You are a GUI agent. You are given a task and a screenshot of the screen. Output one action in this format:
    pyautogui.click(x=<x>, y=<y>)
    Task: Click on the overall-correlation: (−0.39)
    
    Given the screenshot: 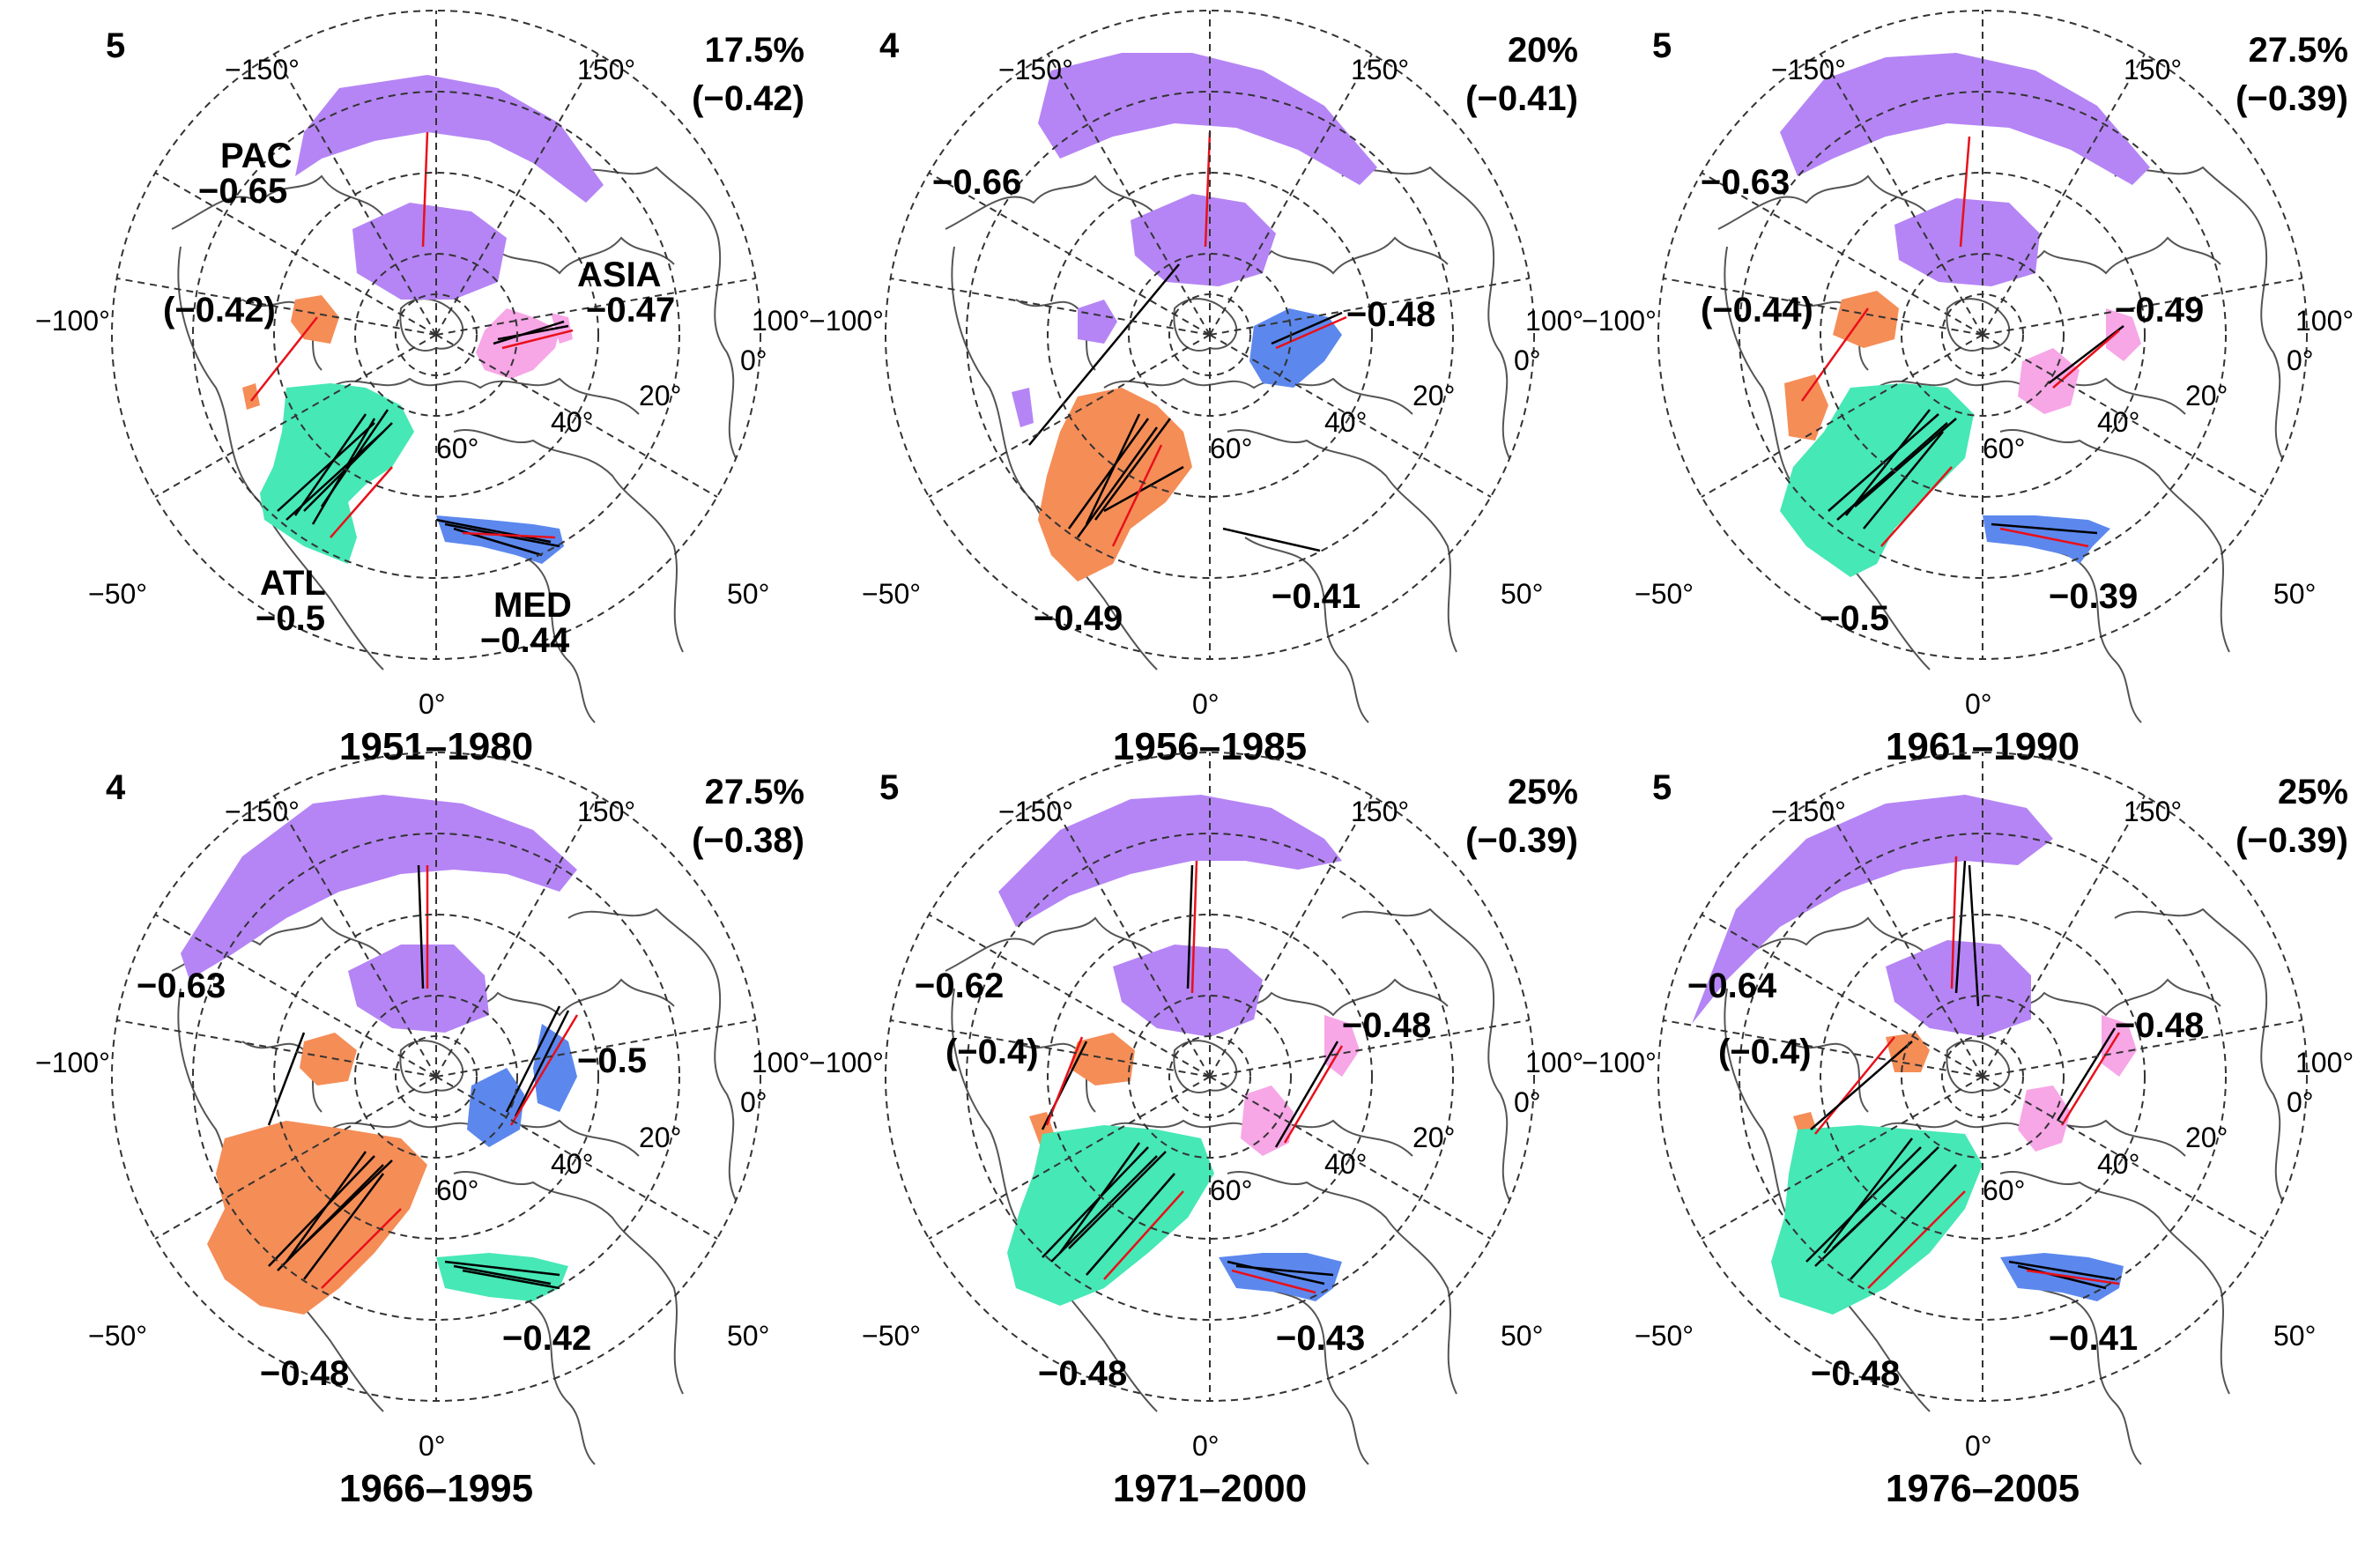 What is the action you would take?
    pyautogui.click(x=2291, y=840)
    